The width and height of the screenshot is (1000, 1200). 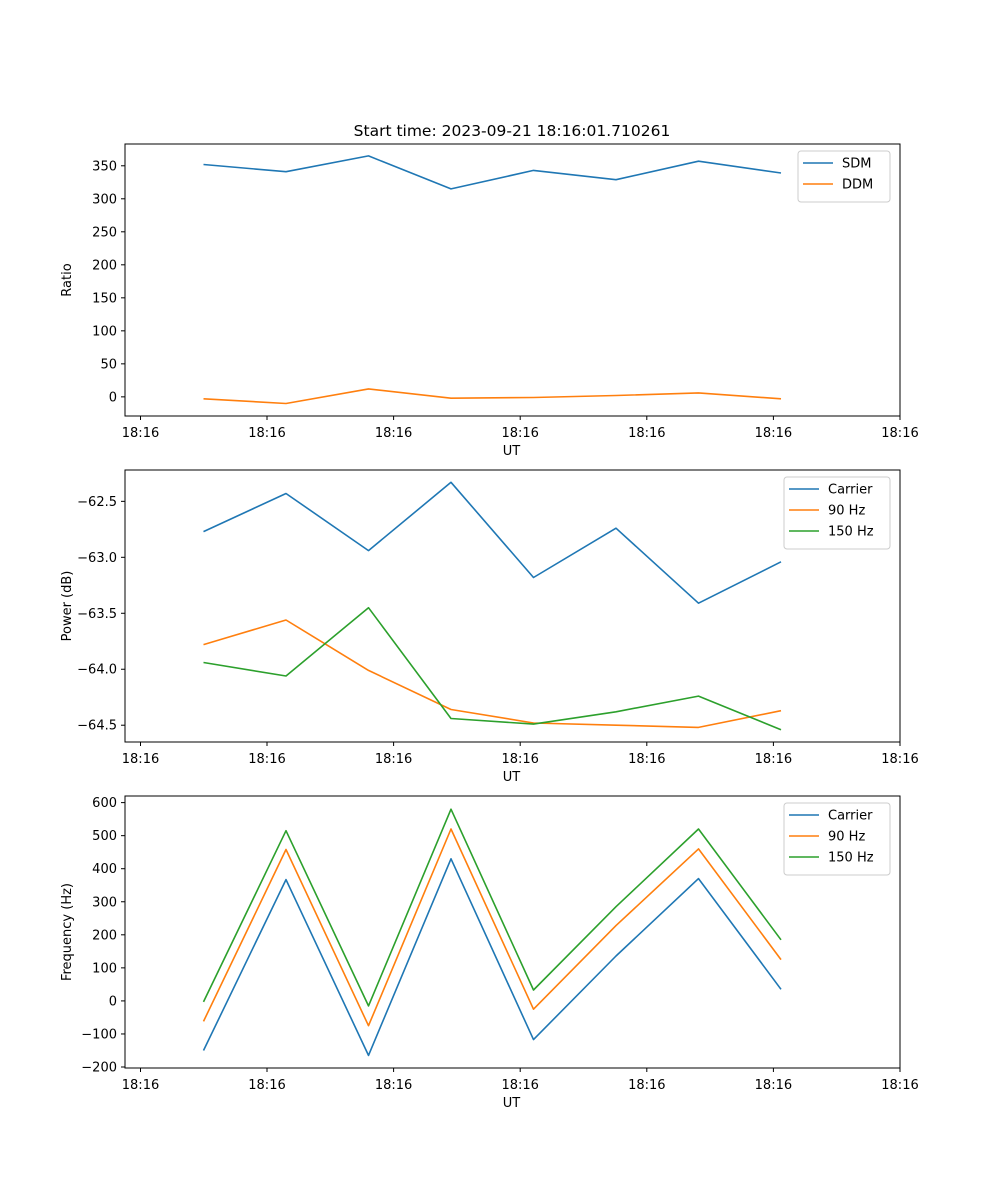 What do you see at coordinates (97, 614) in the screenshot?
I see `y-tick-label: −63.5` at bounding box center [97, 614].